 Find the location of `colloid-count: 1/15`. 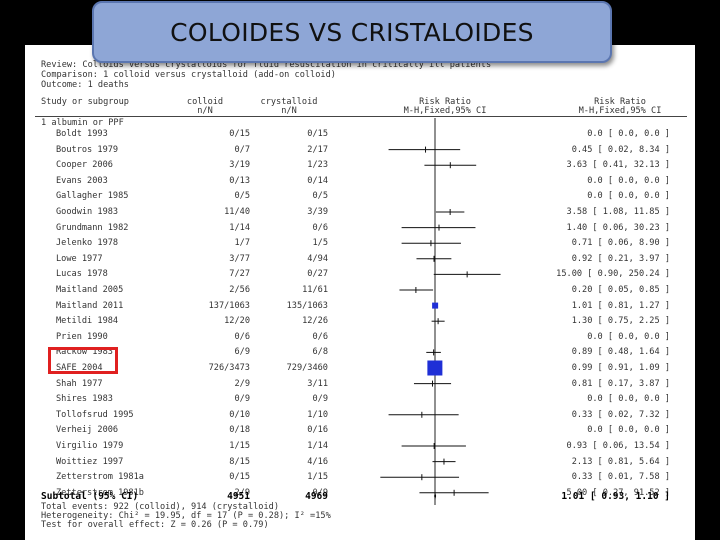

colloid-count: 1/15 is located at coordinates (239, 446).